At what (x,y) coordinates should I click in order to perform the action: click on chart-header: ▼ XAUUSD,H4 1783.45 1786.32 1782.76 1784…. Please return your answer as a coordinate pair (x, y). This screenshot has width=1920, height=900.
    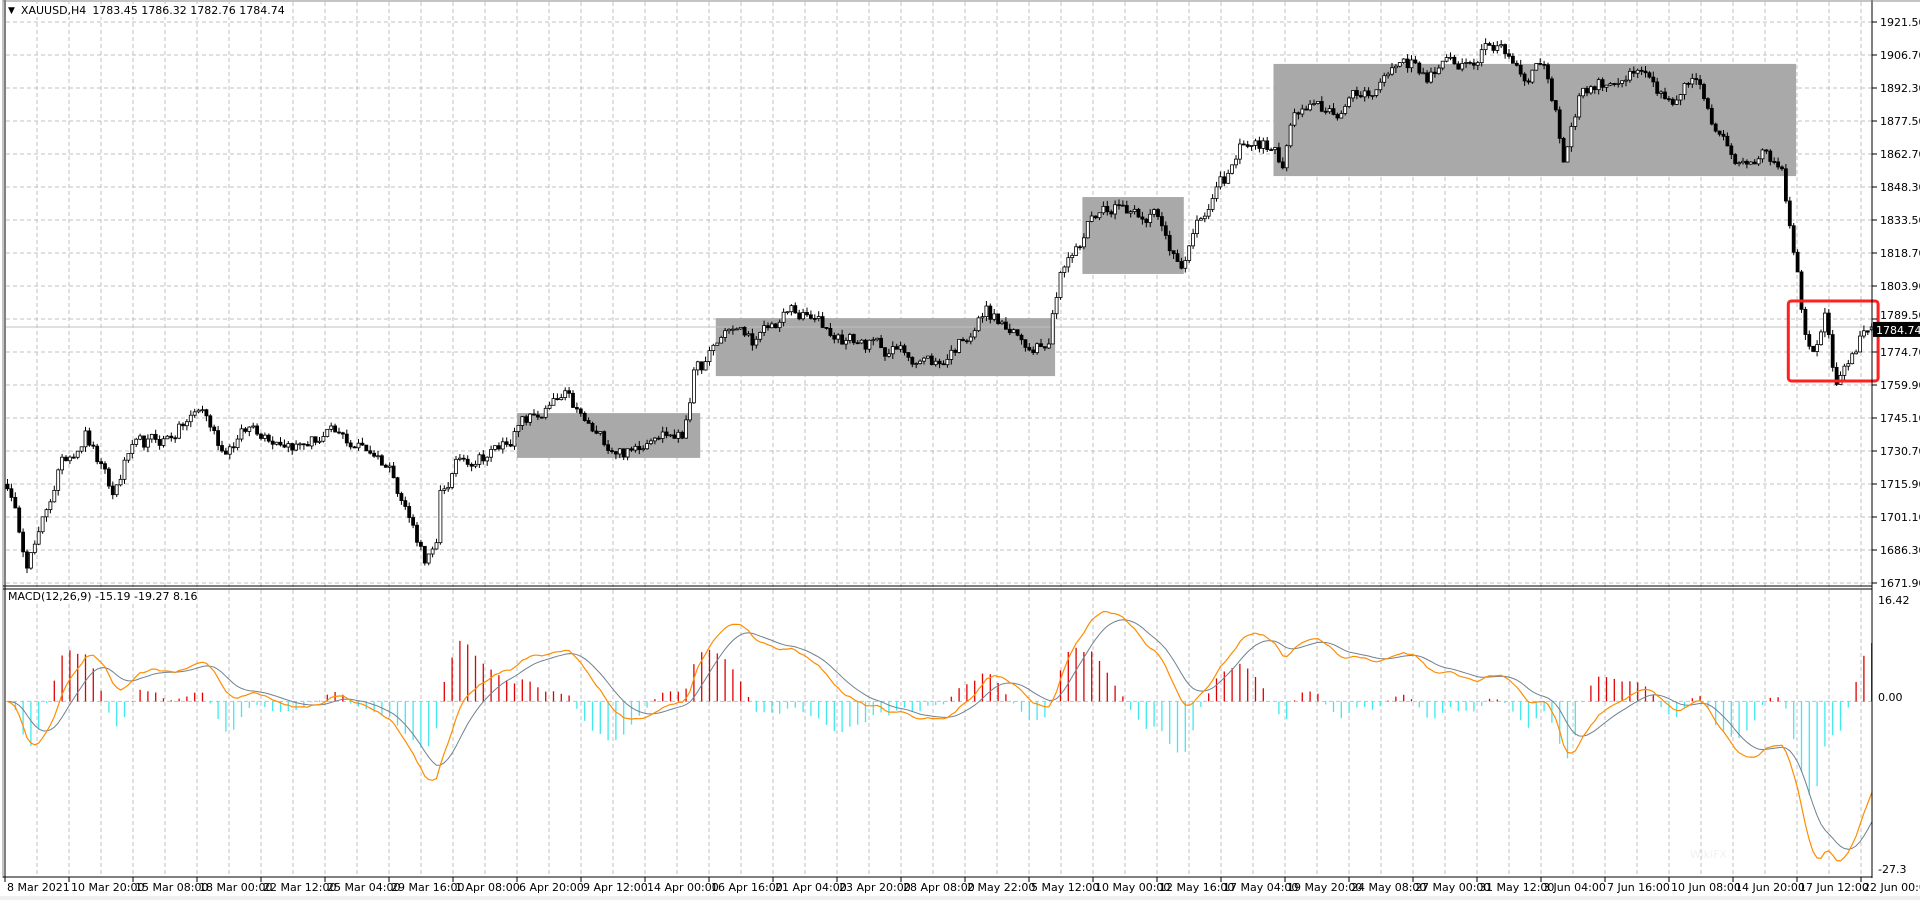
    Looking at the image, I should click on (146, 10).